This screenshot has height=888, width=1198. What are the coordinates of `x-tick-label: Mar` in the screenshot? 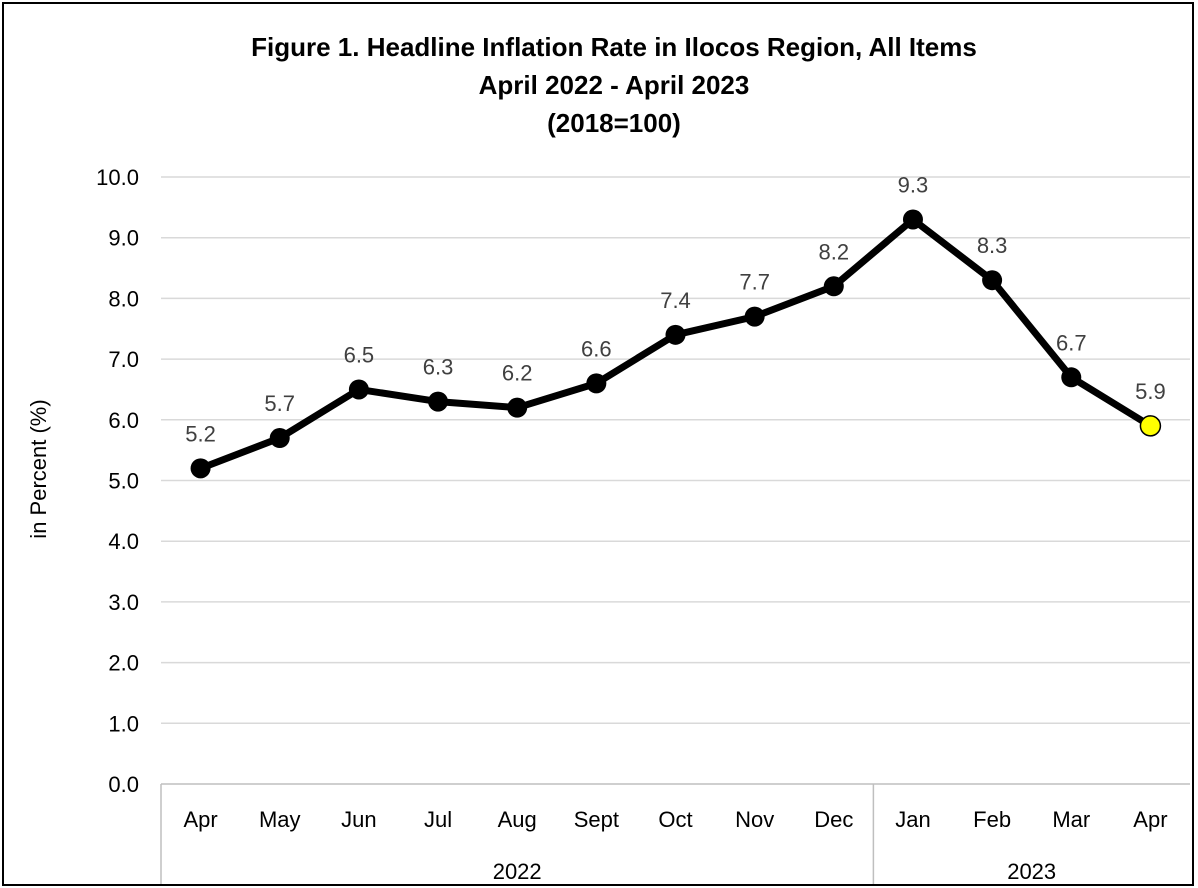 It's located at (1071, 819).